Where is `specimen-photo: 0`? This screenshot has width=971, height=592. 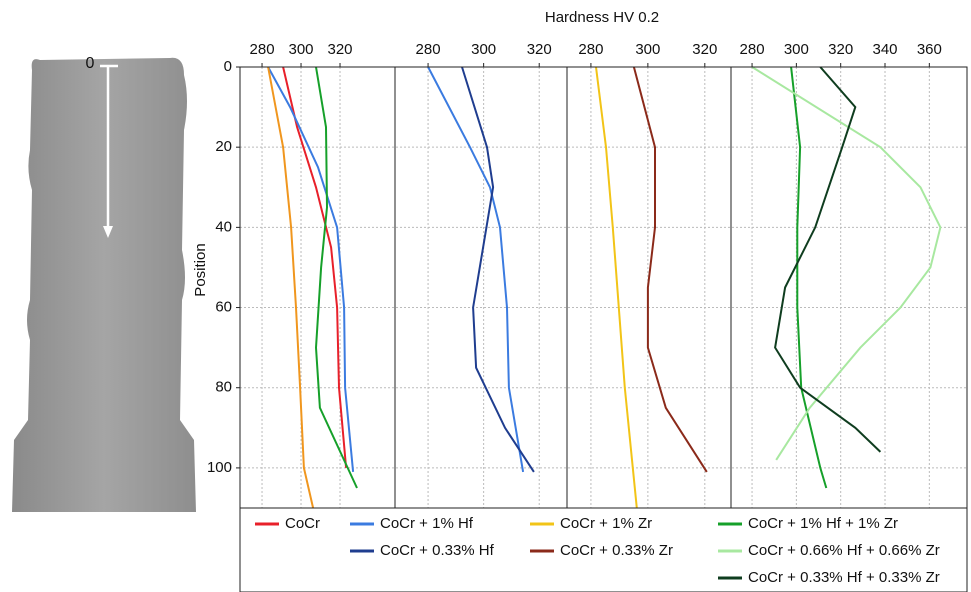
specimen-photo: 0 is located at coordinates (104, 284).